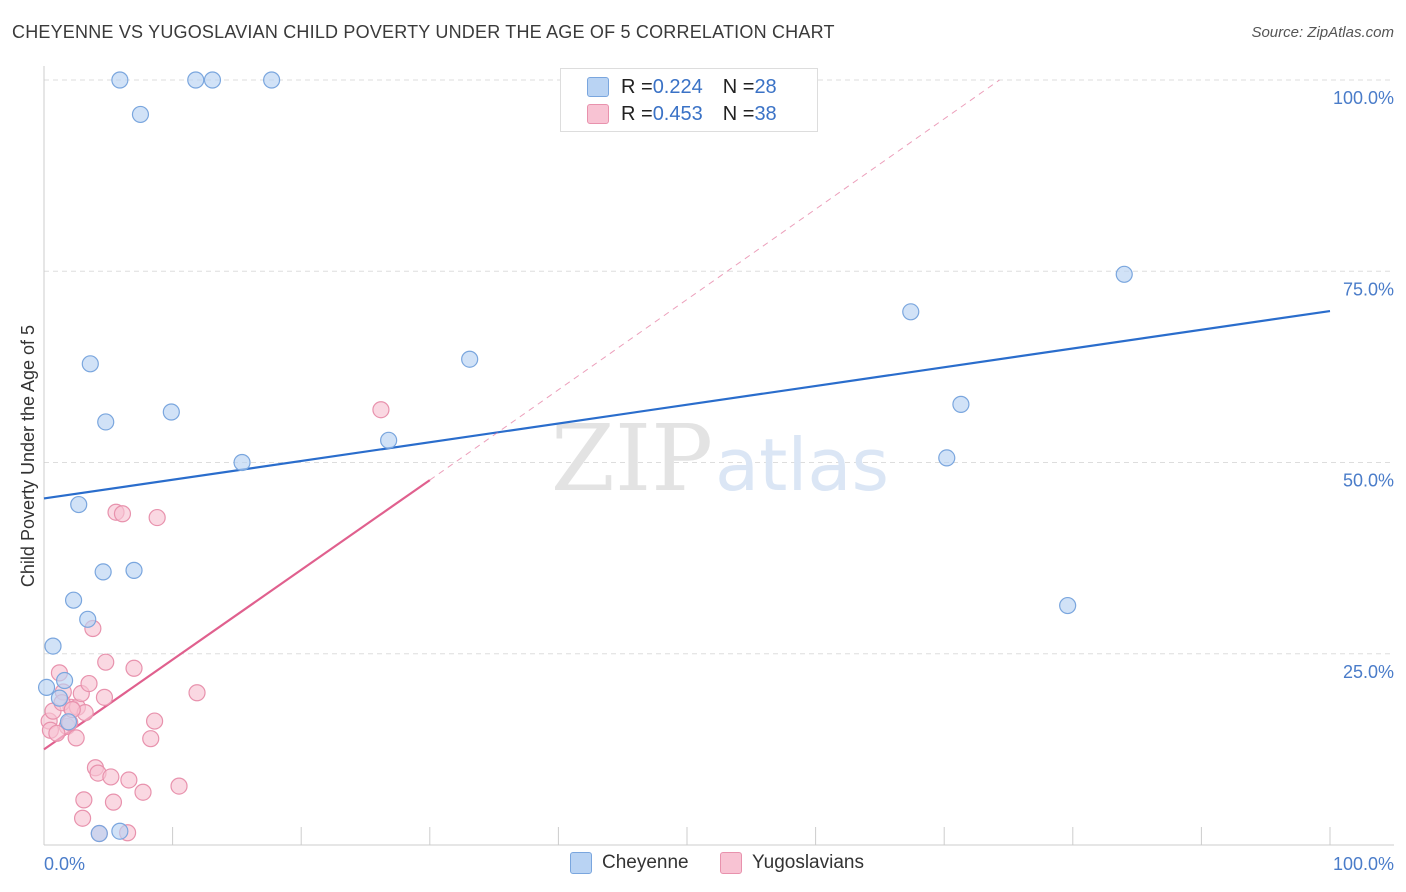 The image size is (1406, 892). Describe the element at coordinates (1363, 864) in the screenshot. I see `x-tick-label: 100.0%` at that location.